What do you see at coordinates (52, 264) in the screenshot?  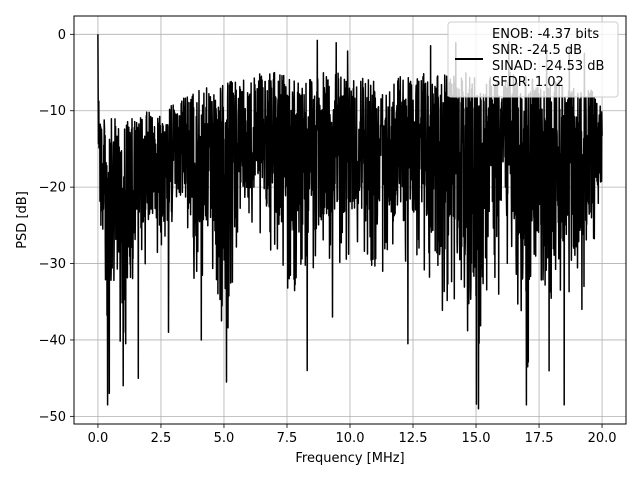 I see `y-tick-label: −30` at bounding box center [52, 264].